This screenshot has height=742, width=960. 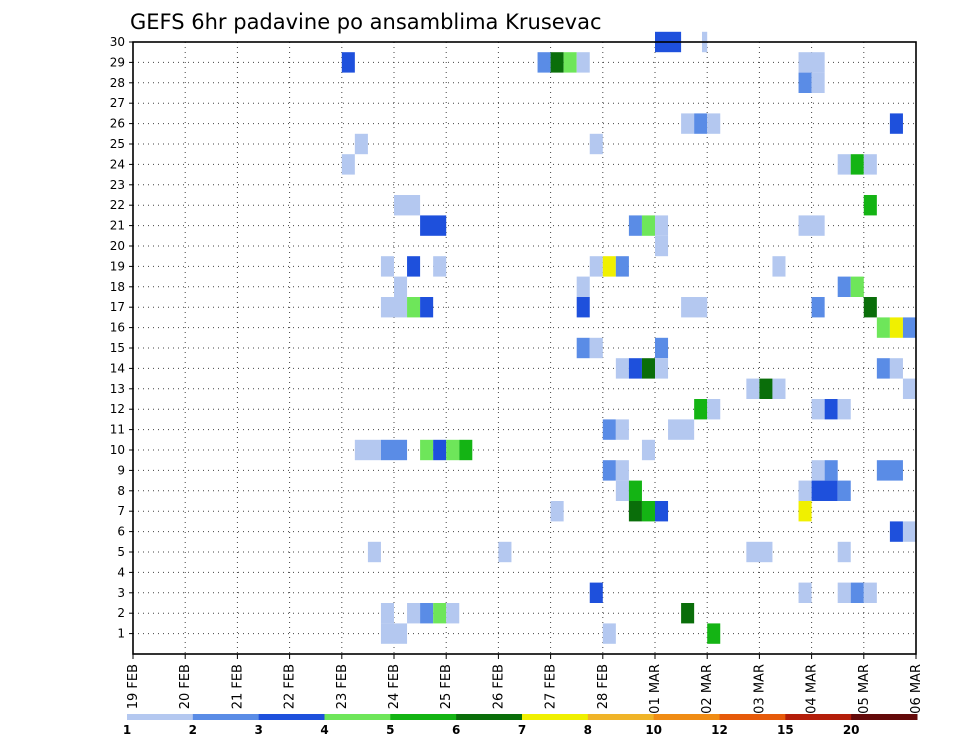 I want to click on x-tick-label: 20 FEB, so click(x=185, y=686).